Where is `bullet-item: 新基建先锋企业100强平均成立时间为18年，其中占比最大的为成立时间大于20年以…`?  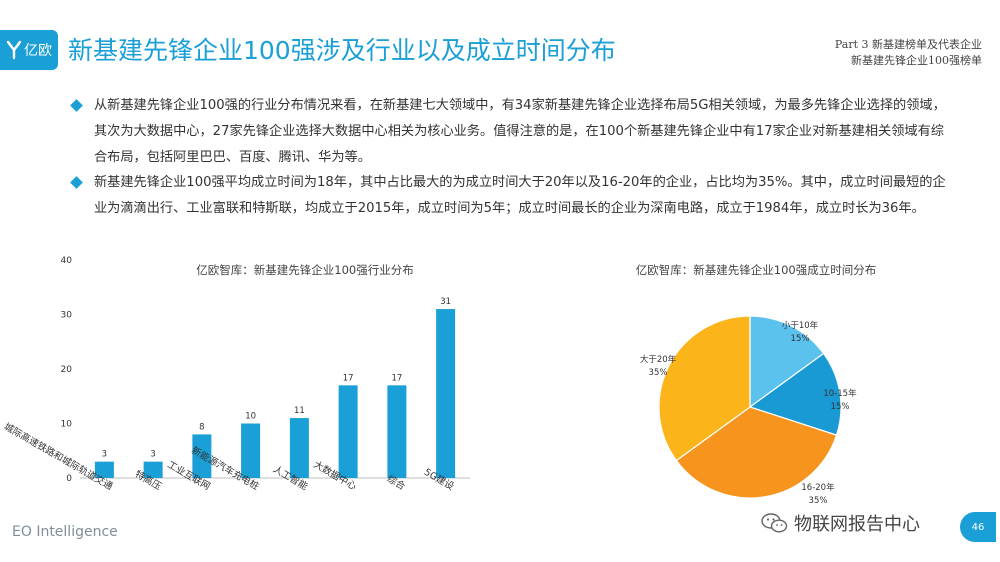
bullet-item: 新基建先锋企业100强平均成立时间为18年，其中占比最大的为成立时间大于20年以… is located at coordinates (511, 196).